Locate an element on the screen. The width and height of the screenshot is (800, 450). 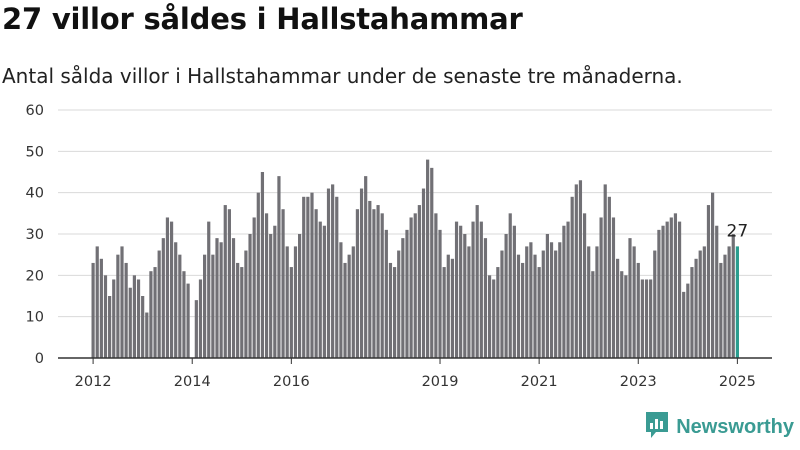
y-tick-label: 10 is located at coordinates (35, 318).